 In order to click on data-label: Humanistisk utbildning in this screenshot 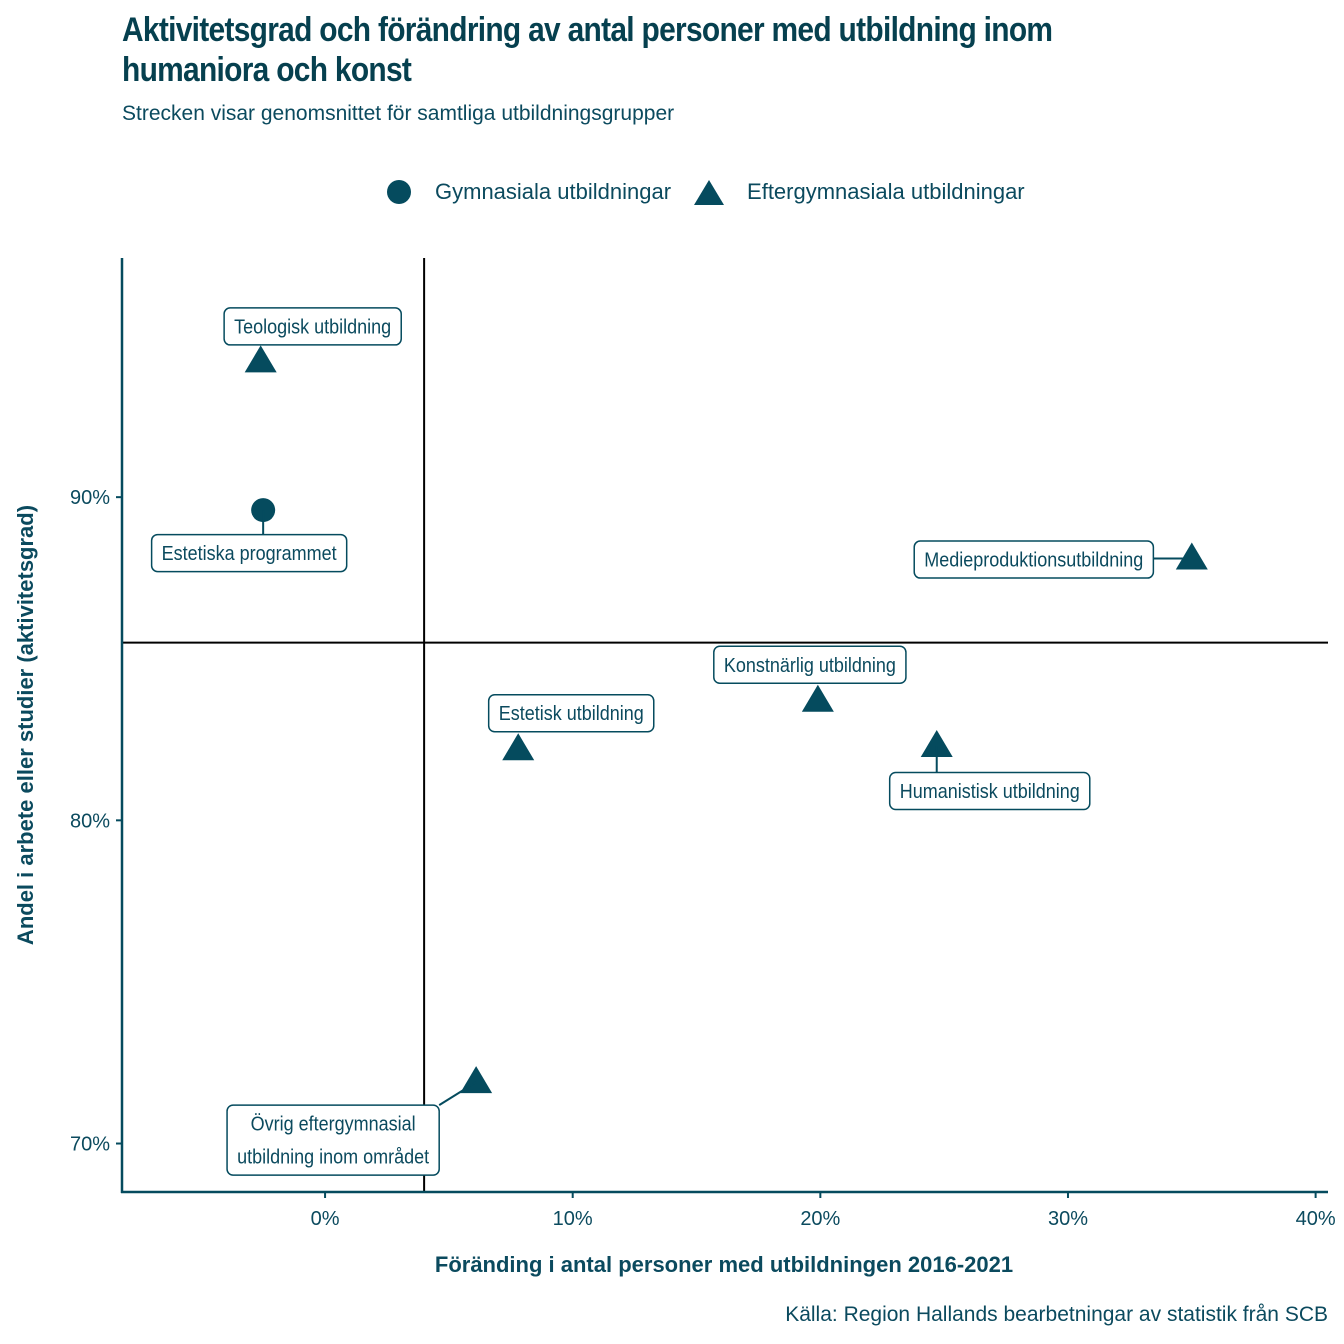, I will do `click(990, 792)`.